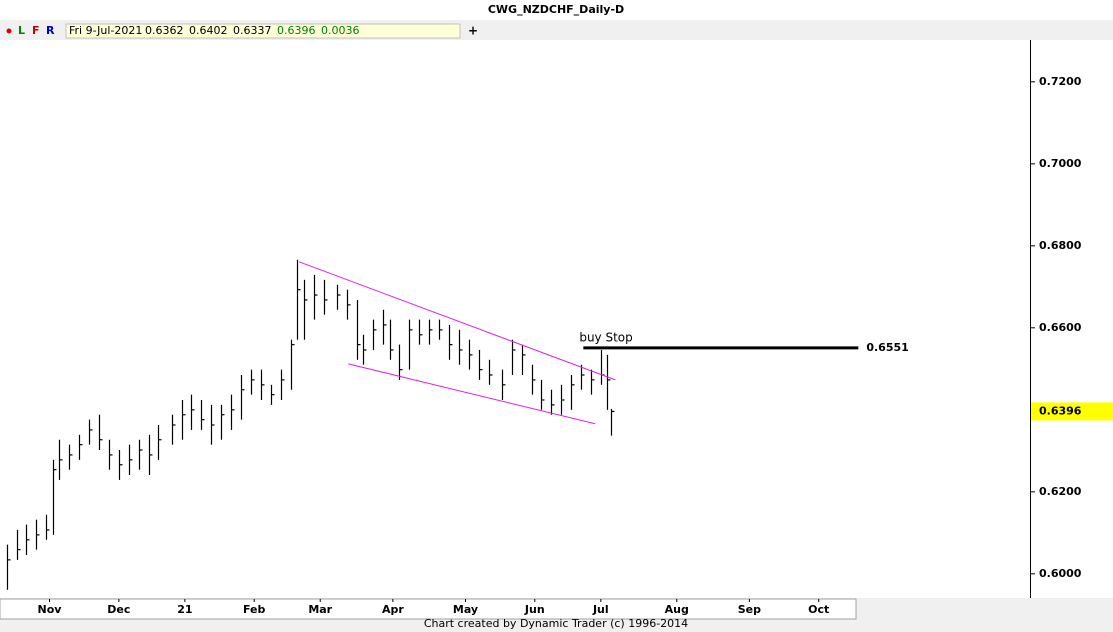 The width and height of the screenshot is (1113, 632). Describe the element at coordinates (1060, 410) in the screenshot. I see `last-price-label: 0.6396` at that location.